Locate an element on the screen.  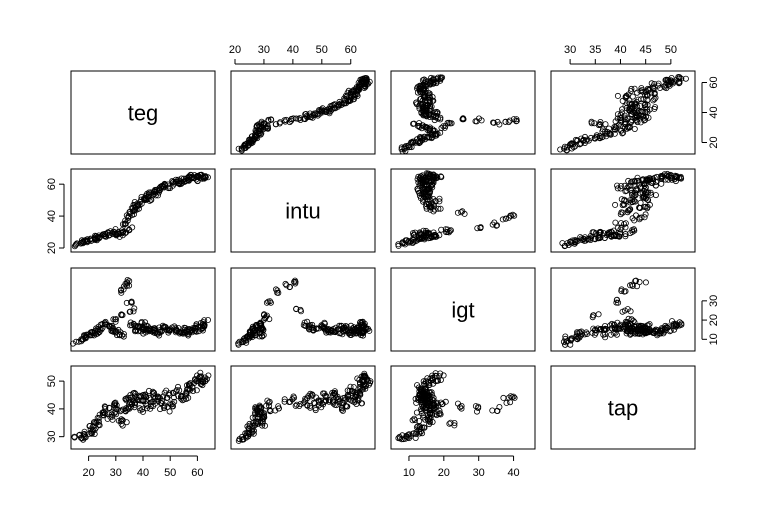
panel-intu-vs-teg is located at coordinates (143, 210).